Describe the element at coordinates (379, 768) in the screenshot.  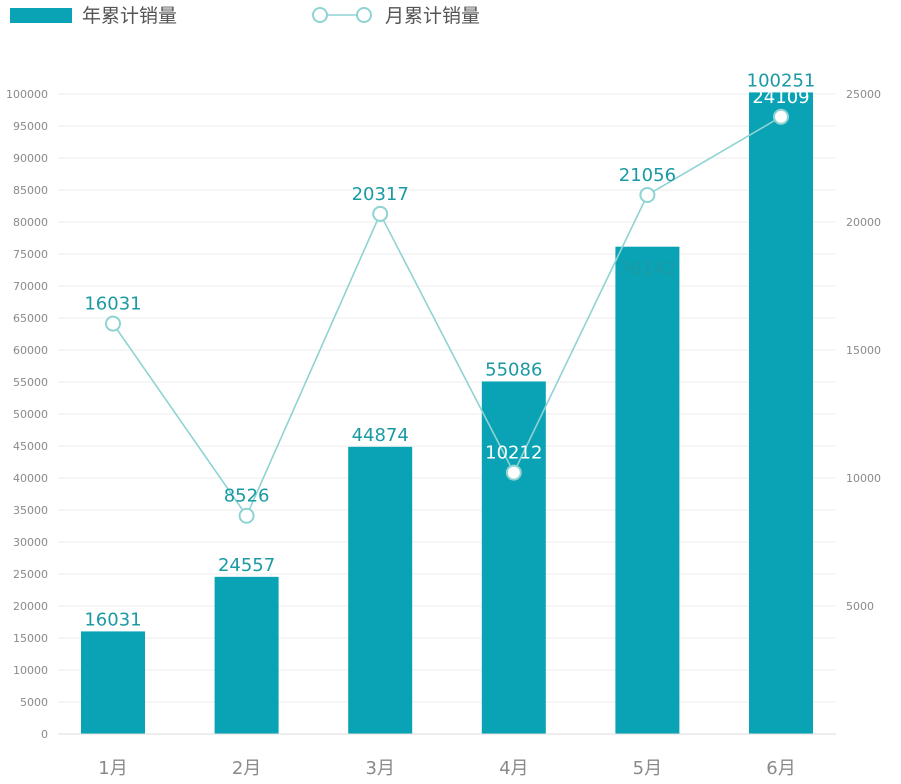
I see `x-tick-label: 3月` at that location.